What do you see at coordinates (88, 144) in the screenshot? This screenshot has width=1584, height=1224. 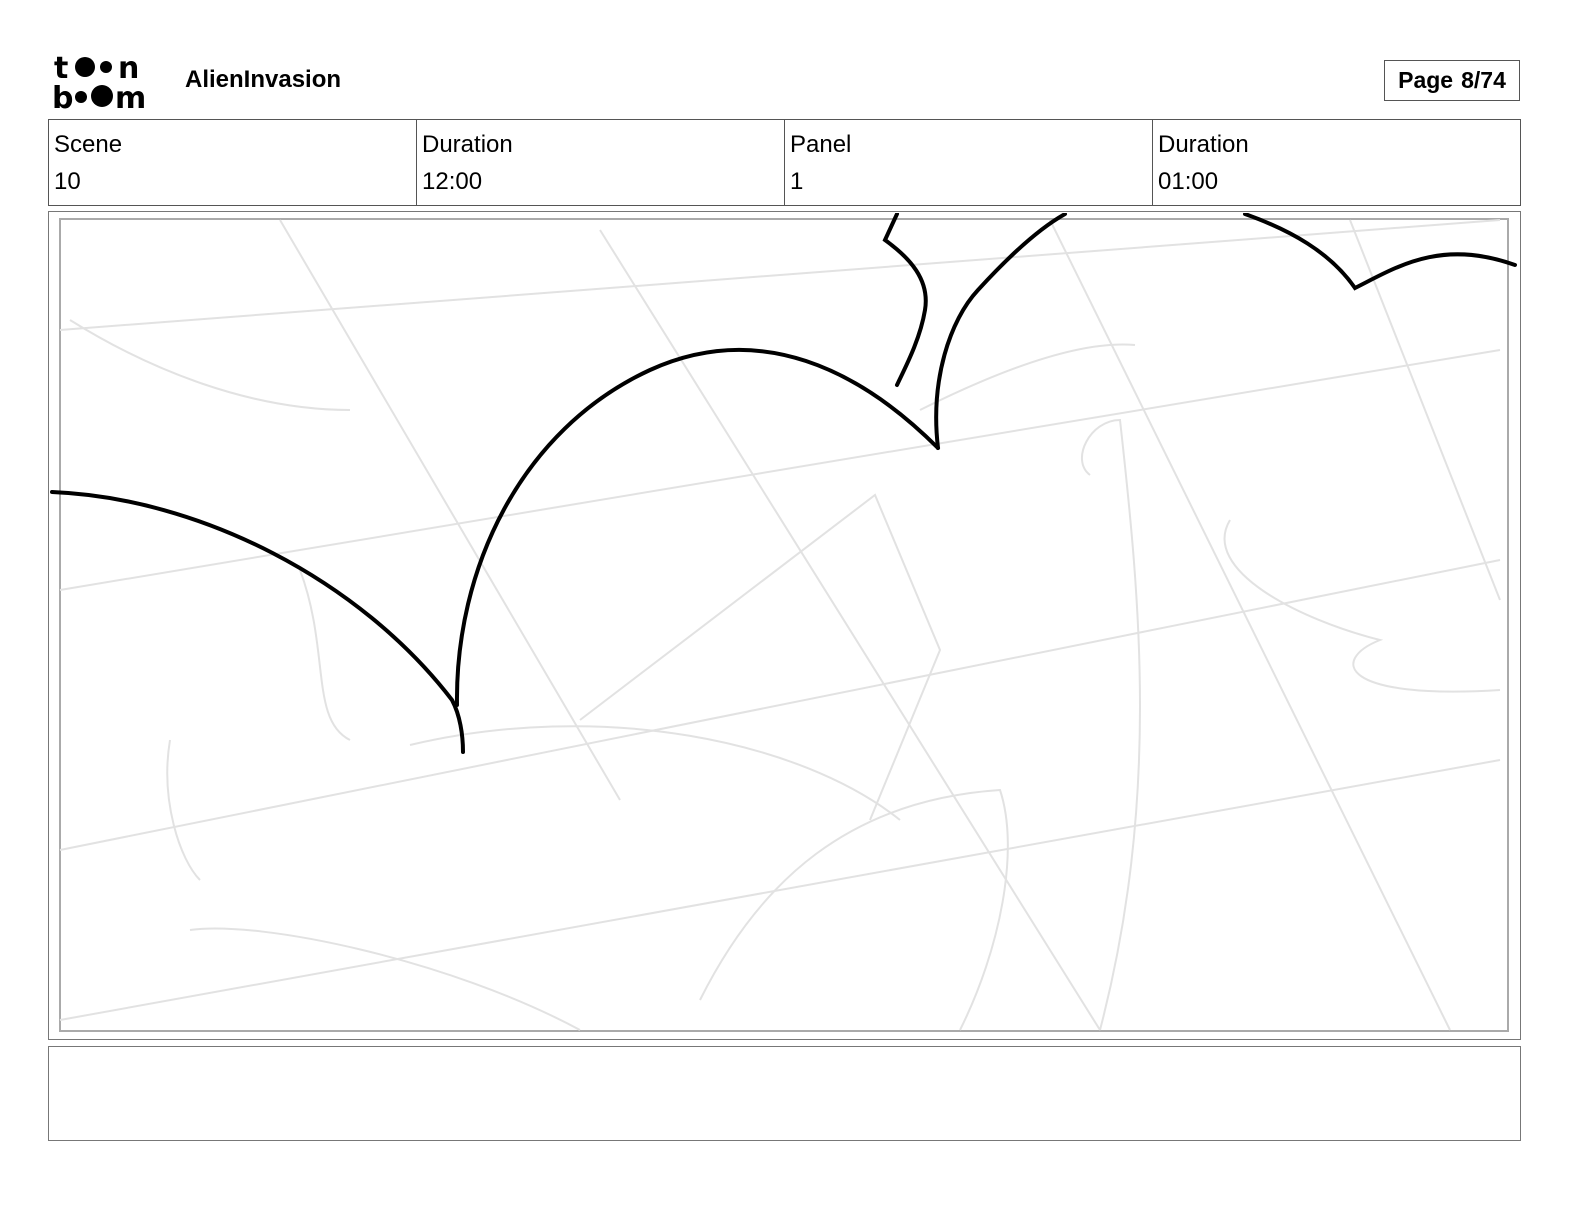 I see `scene-label: Scene` at bounding box center [88, 144].